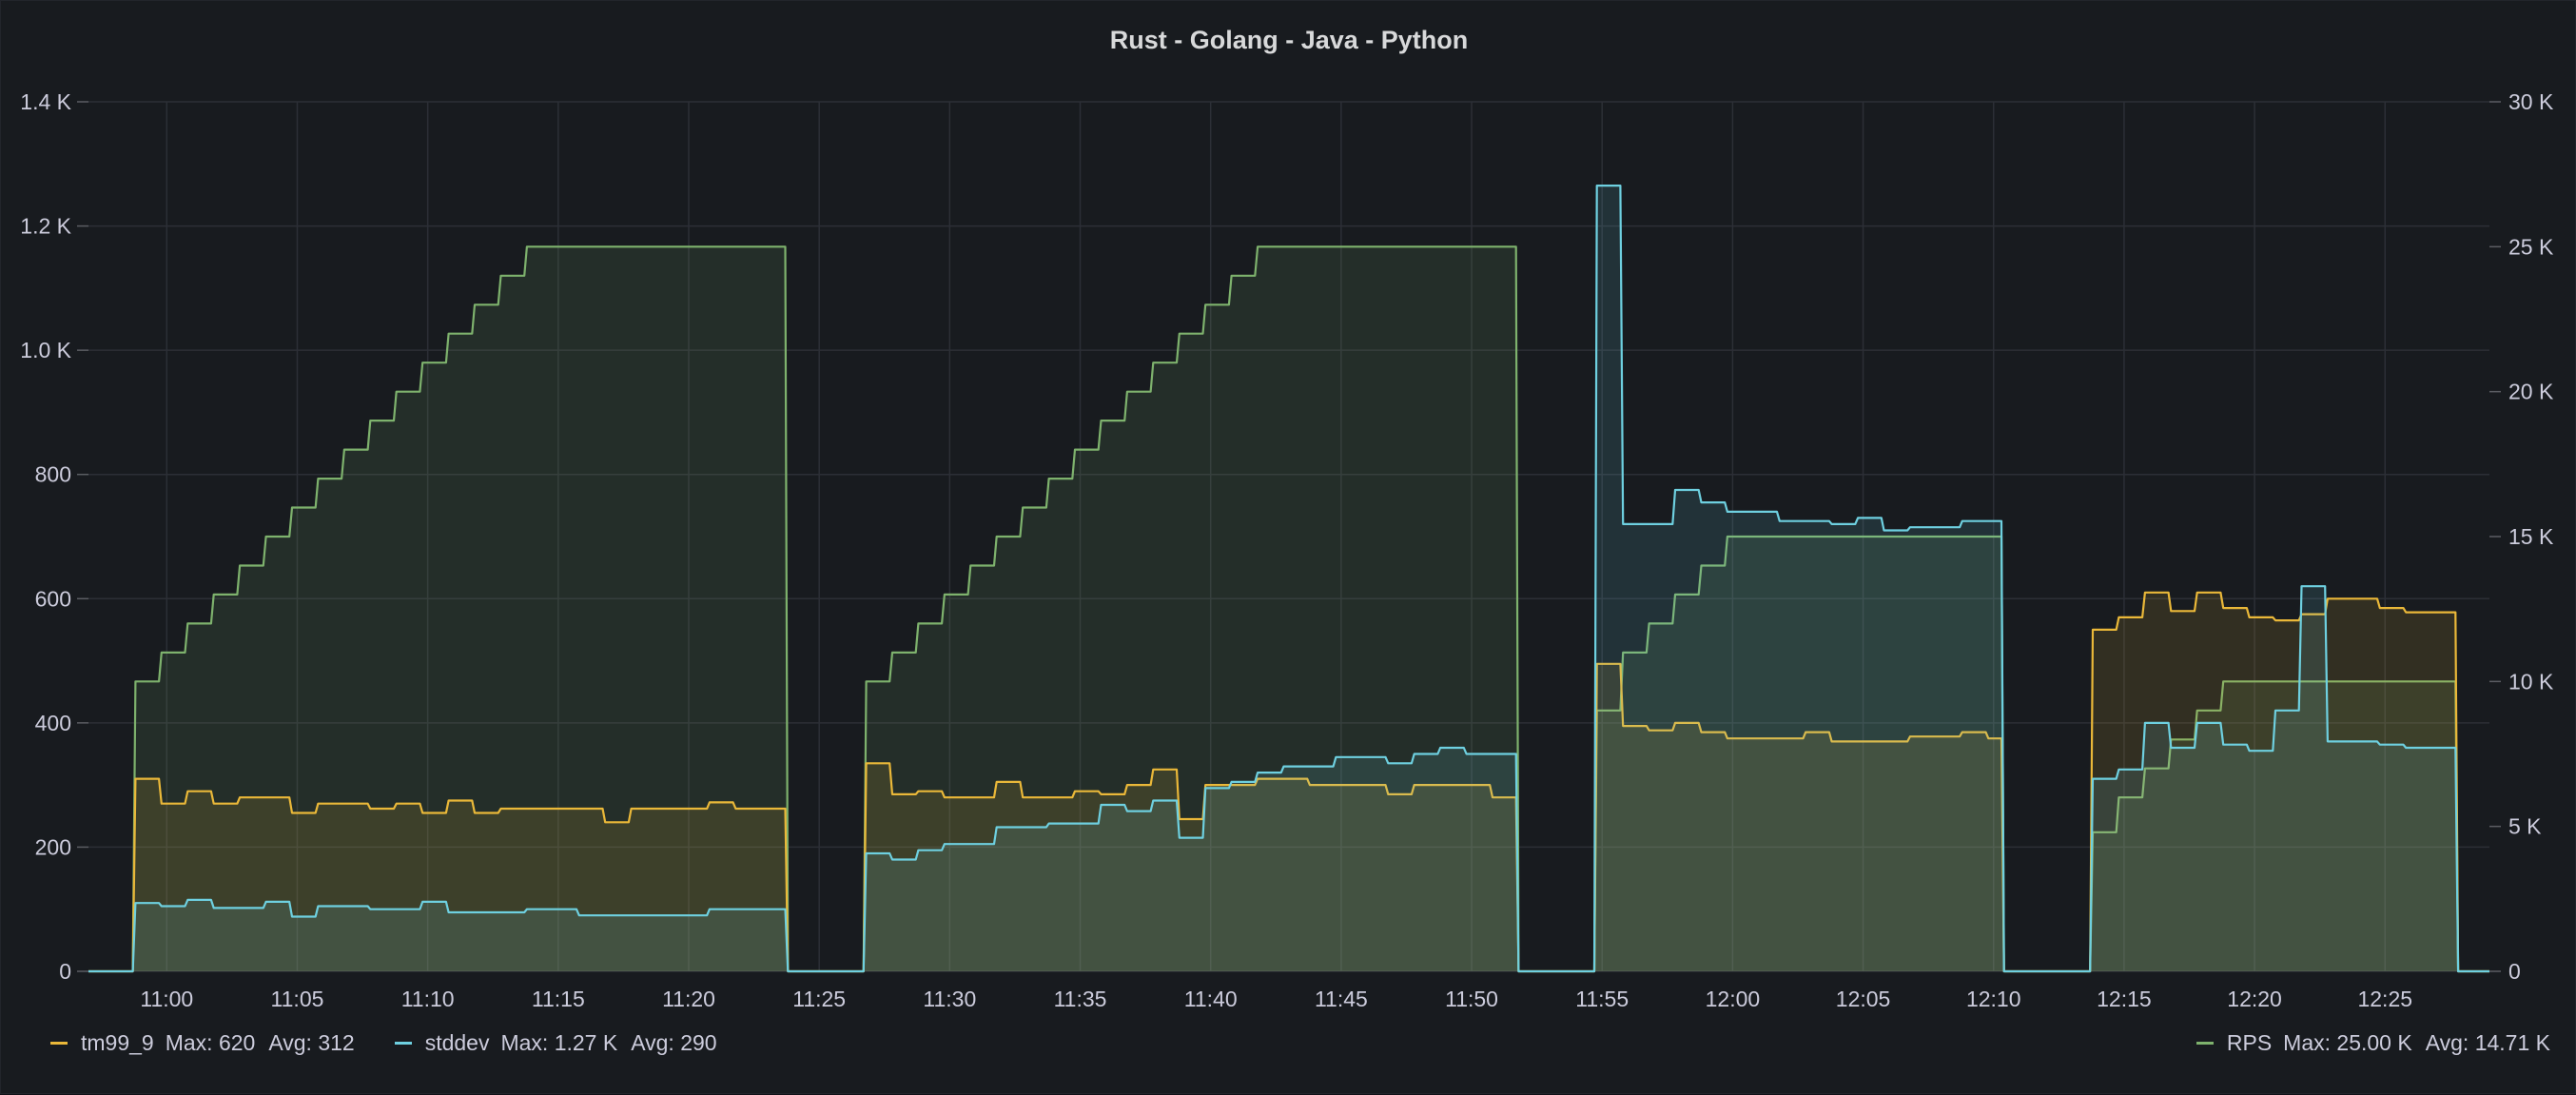 The width and height of the screenshot is (2576, 1095). Describe the element at coordinates (53, 598) in the screenshot. I see `y-tick-label-left: 600` at that location.